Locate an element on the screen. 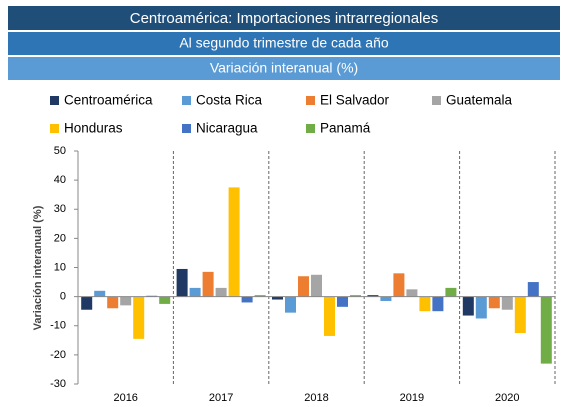  legend-label: Costa Rica is located at coordinates (229, 100).